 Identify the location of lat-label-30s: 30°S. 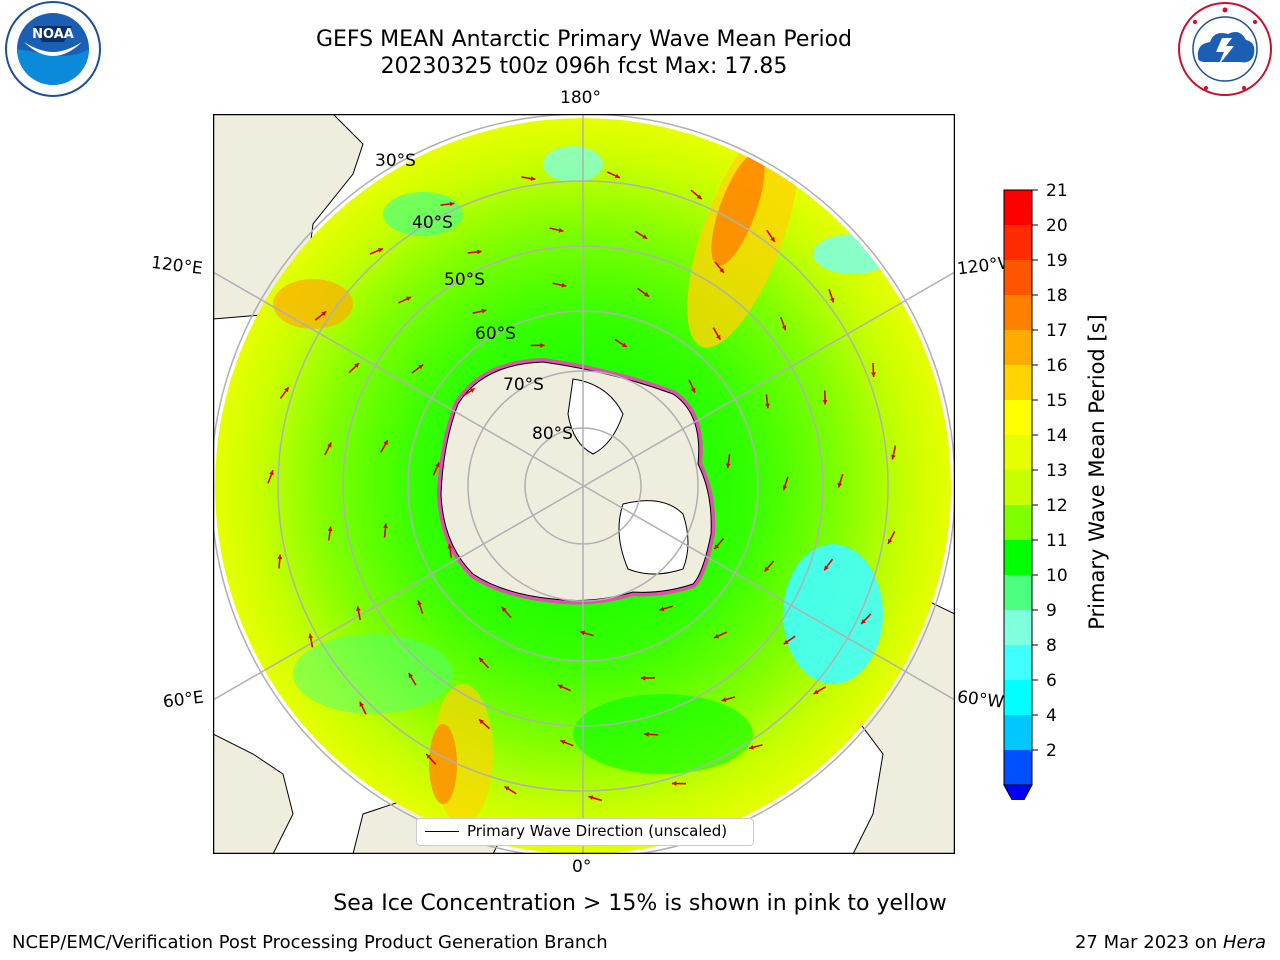
(395, 161).